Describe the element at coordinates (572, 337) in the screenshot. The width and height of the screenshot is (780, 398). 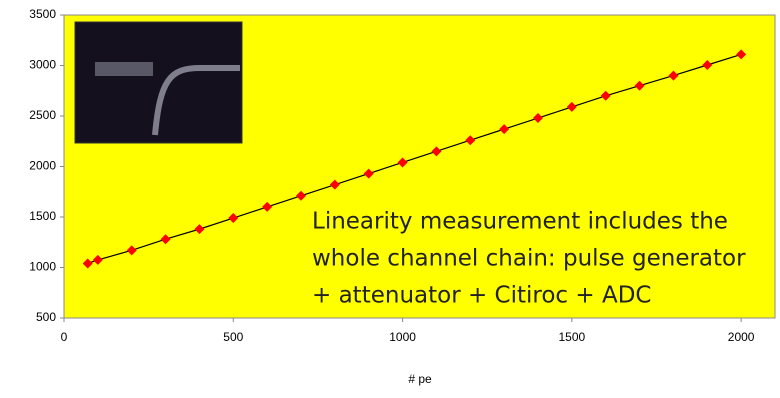
I see `x-tick-label: 1500` at that location.